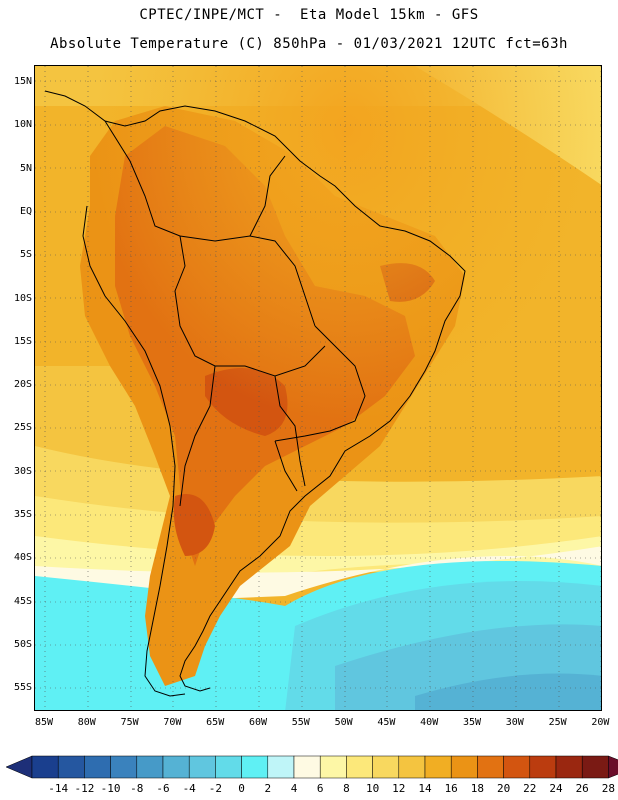  What do you see at coordinates (343, 722) in the screenshot?
I see `longitude-label: 50W` at bounding box center [343, 722].